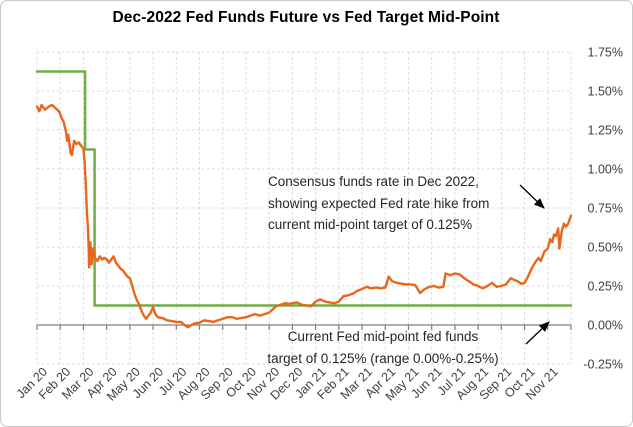 The height and width of the screenshot is (427, 633). What do you see at coordinates (373, 181) in the screenshot?
I see `annotation-line: Consensus funds rate in Dec 2022,` at bounding box center [373, 181].